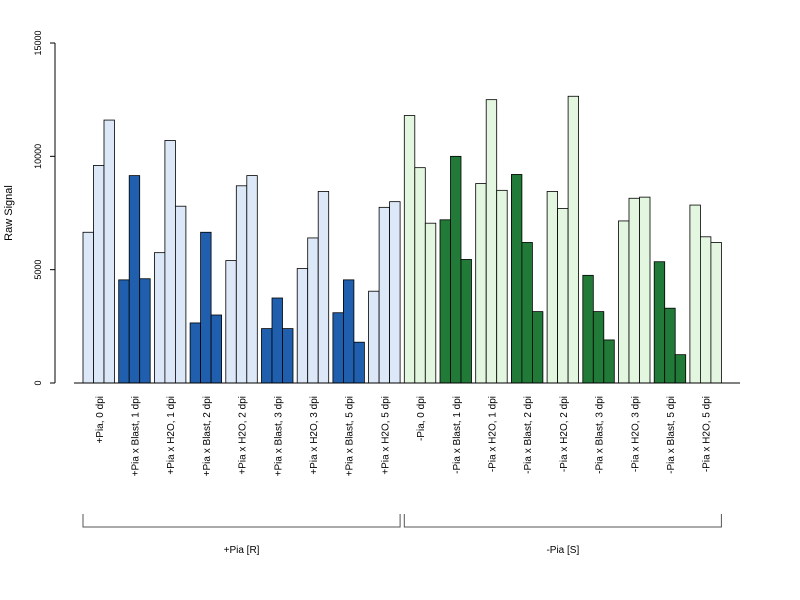 The height and width of the screenshot is (600, 800). What do you see at coordinates (278, 436) in the screenshot?
I see `x-tick-label: +Pia x Blast, 3 dpi` at bounding box center [278, 436].